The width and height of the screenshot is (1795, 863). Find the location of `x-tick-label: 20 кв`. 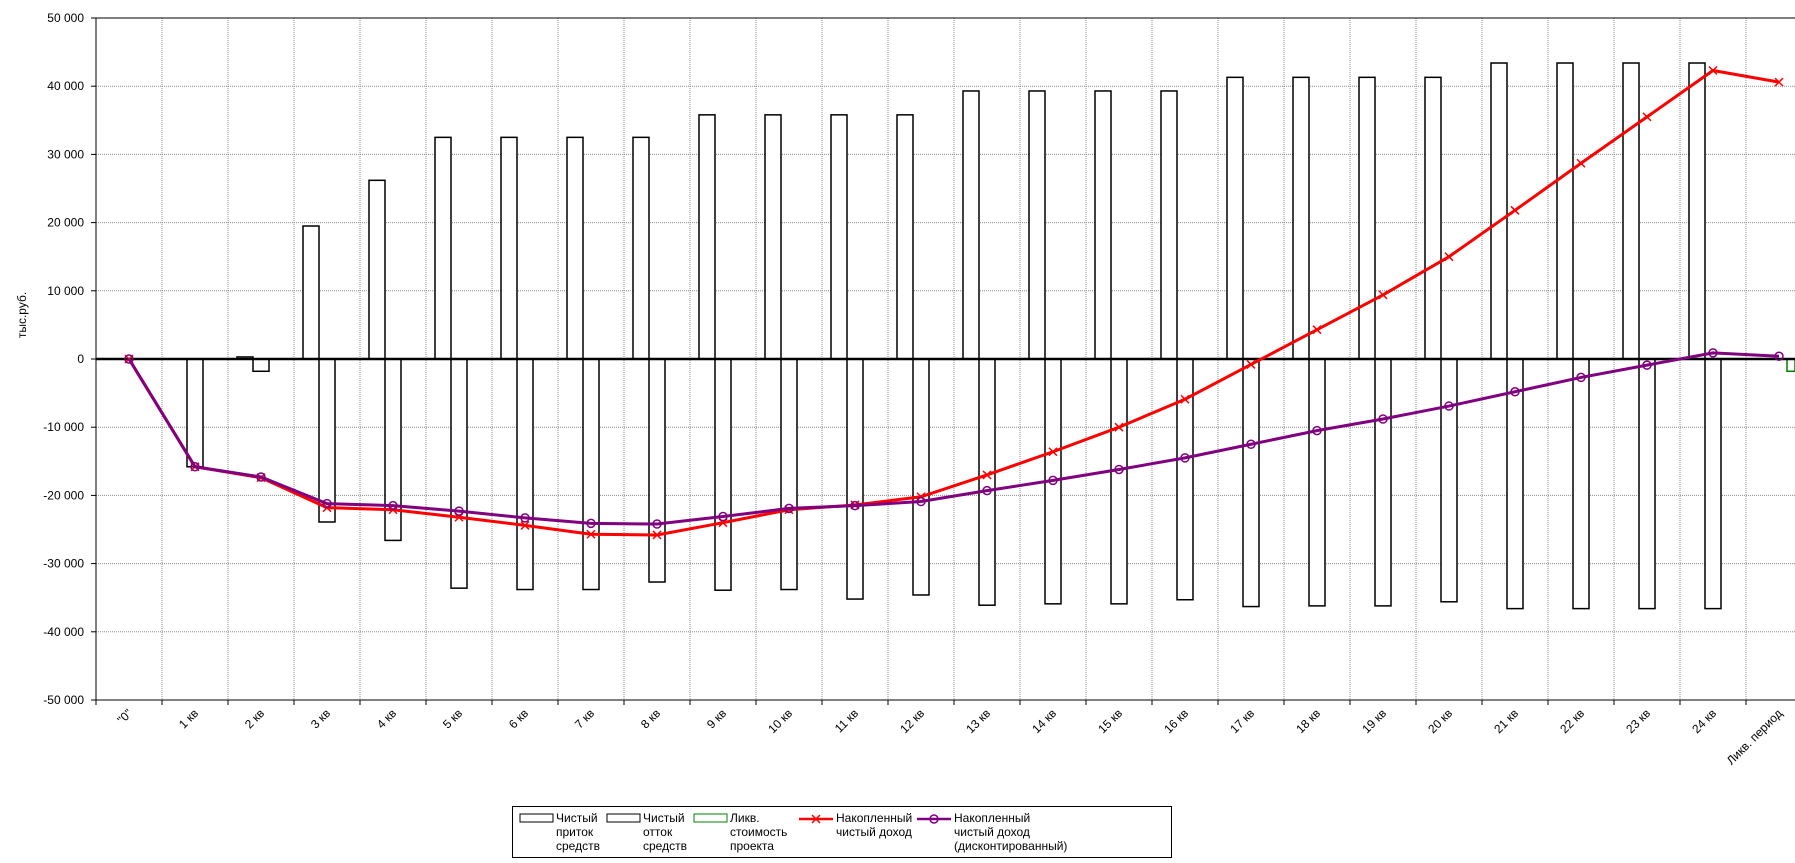

x-tick-label: 20 кв is located at coordinates (1440, 721).